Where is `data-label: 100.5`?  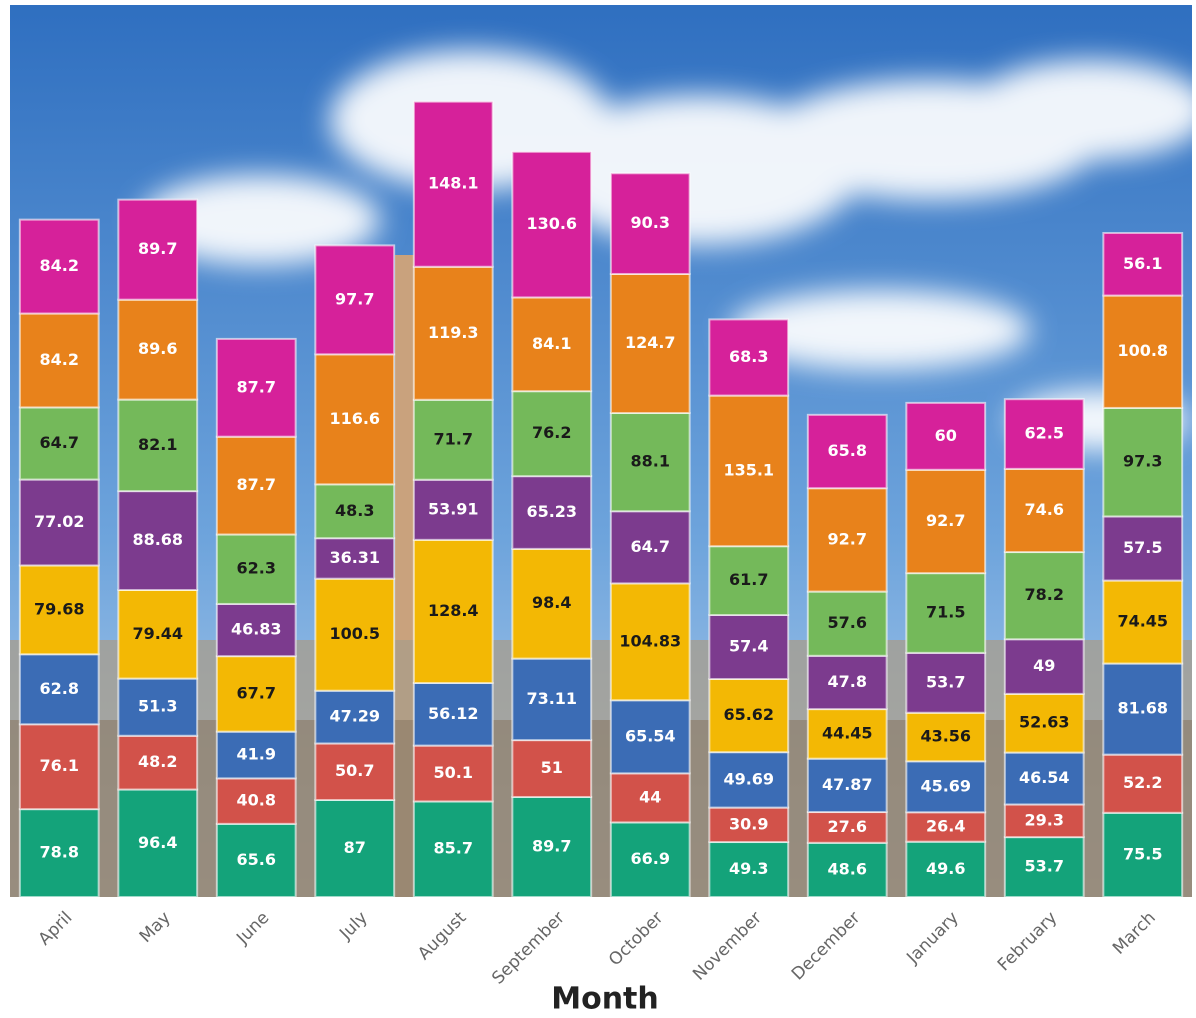
data-label: 100.5 is located at coordinates (354, 633).